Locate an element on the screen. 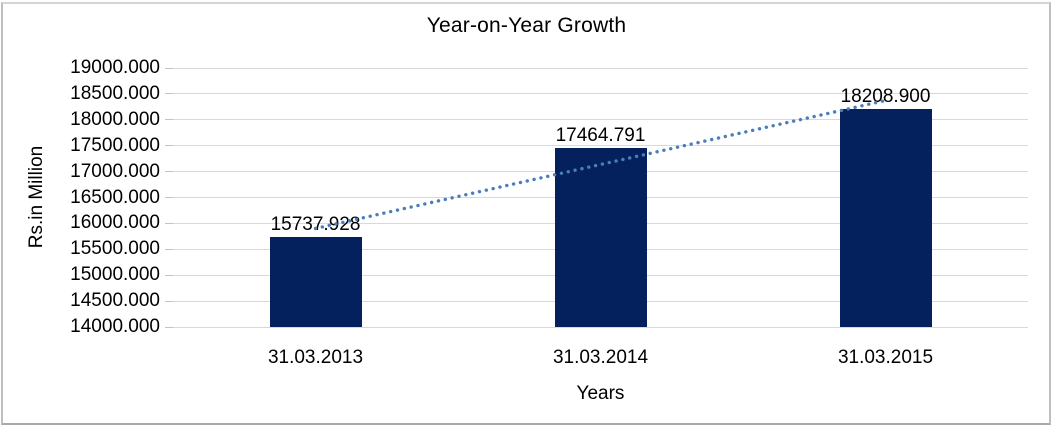 This screenshot has width=1053, height=432. bar-data-label: 17464.791 is located at coordinates (600, 135).